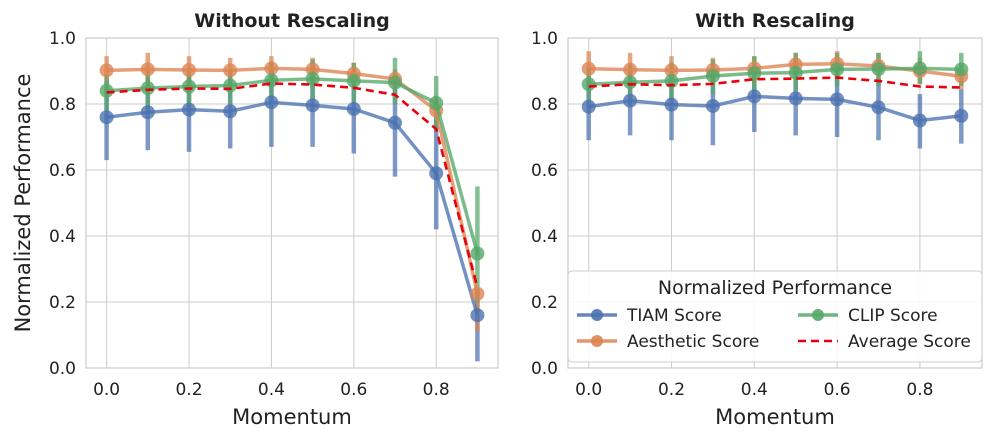  Describe the element at coordinates (775, 288) in the screenshot. I see `legend-title: Normalized Performance` at that location.